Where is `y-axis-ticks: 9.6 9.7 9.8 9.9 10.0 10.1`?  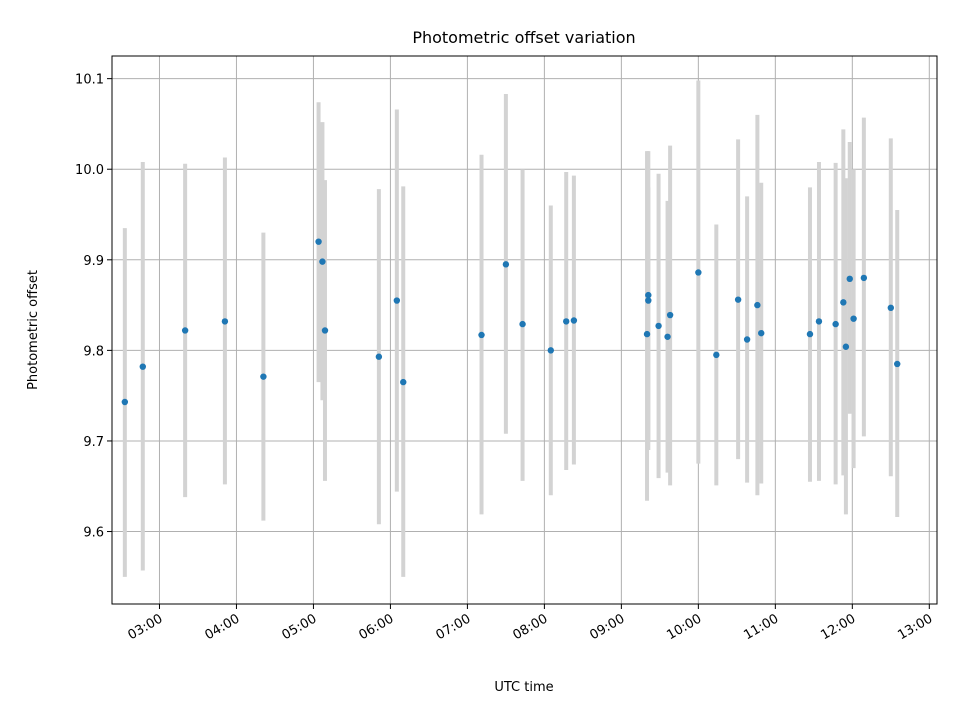 y-axis-ticks: 9.6 9.7 9.8 9.9 10.0 10.1 is located at coordinates (93, 307).